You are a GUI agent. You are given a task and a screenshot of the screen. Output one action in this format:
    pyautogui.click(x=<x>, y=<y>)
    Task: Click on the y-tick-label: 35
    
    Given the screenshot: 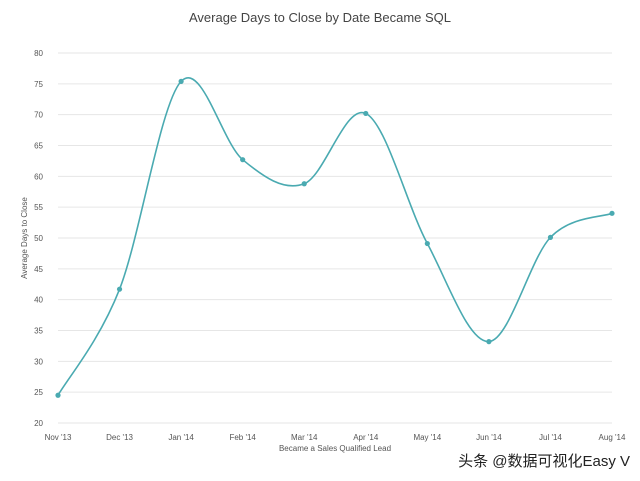 What is the action you would take?
    pyautogui.click(x=38, y=331)
    